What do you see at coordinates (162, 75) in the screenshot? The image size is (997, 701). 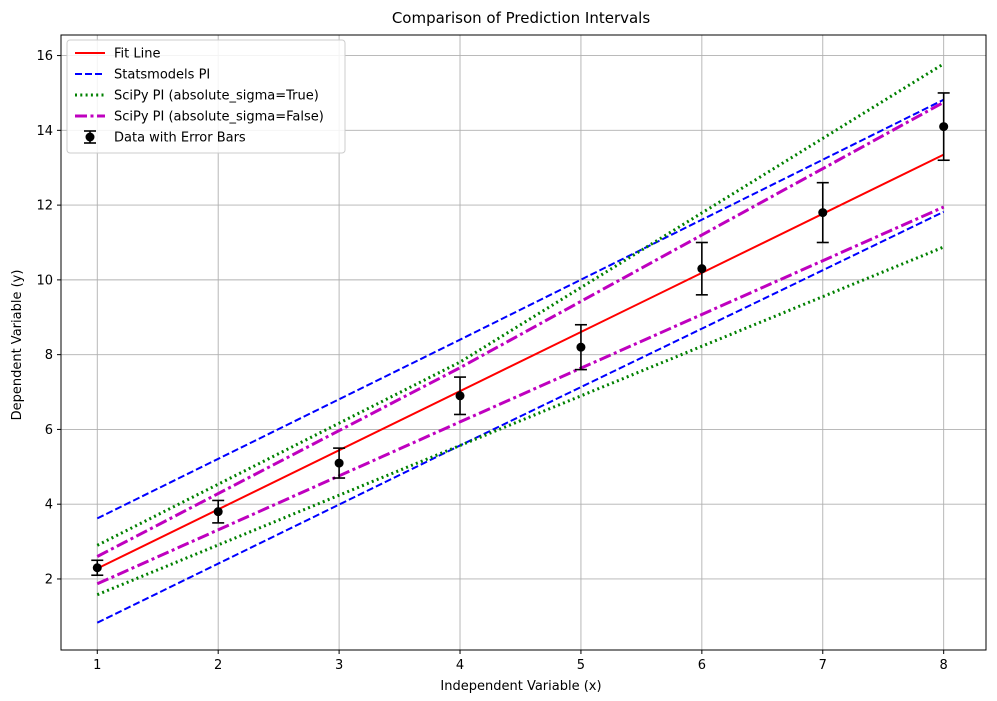 I see `legend-label: Statsmodels PI` at bounding box center [162, 75].